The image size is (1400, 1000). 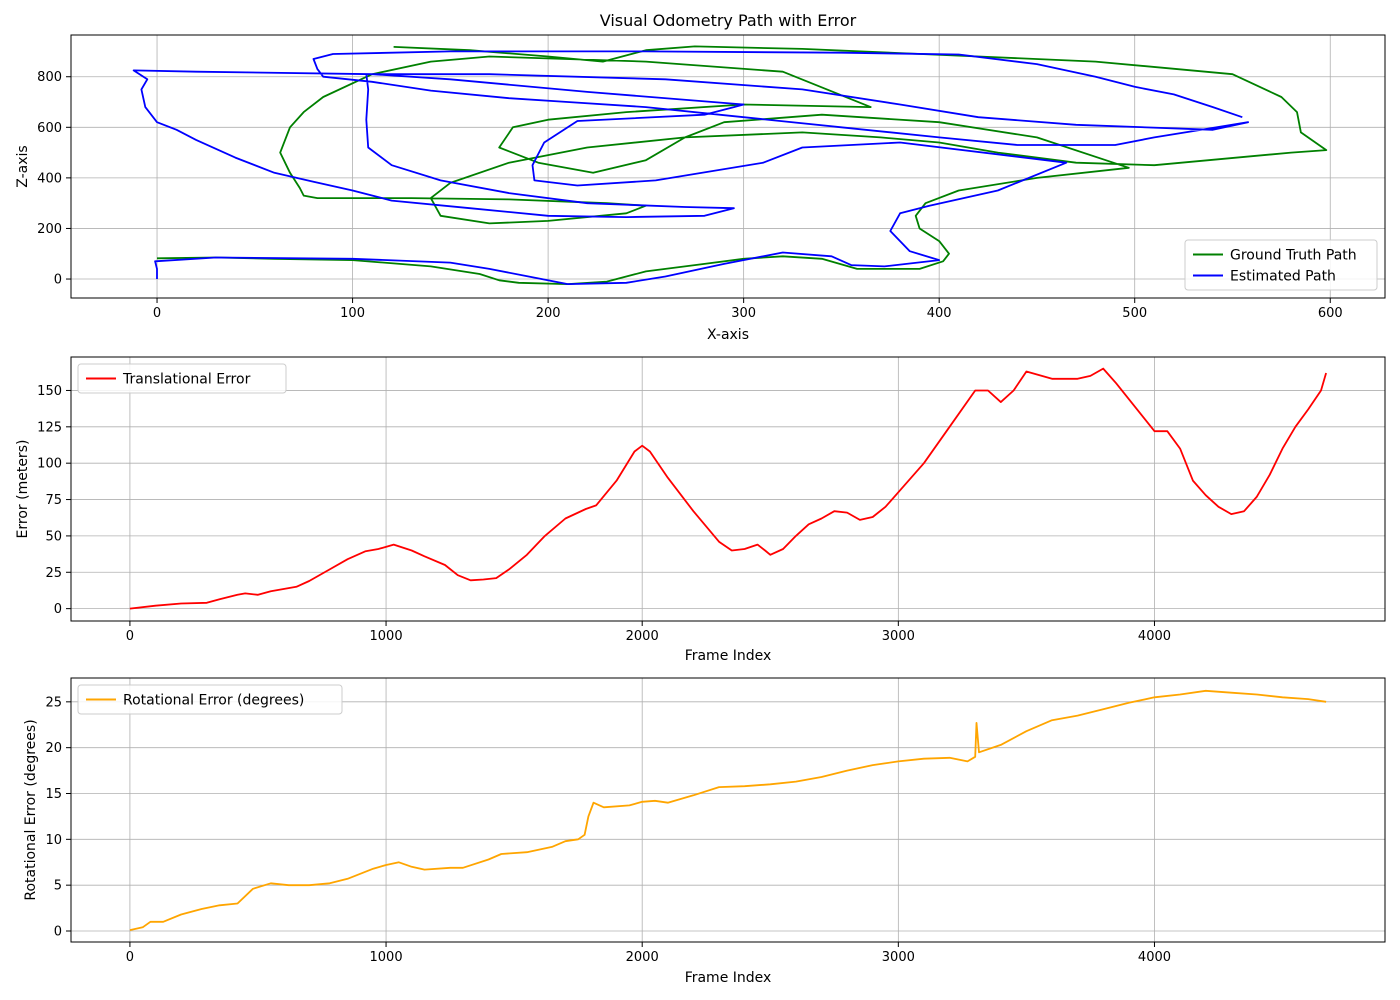 I want to click on chart1-x-tick-label-0: 0, so click(x=130, y=636).